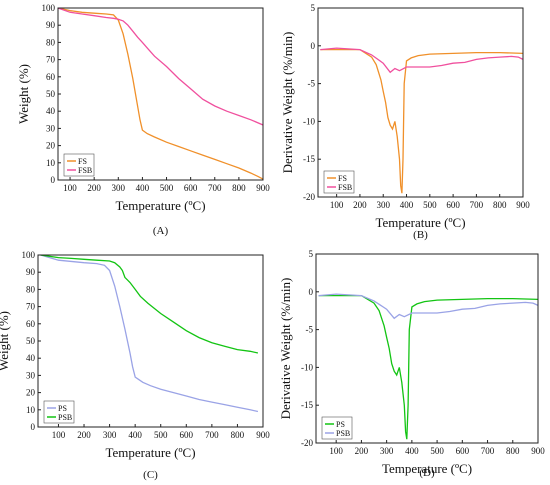 The height and width of the screenshot is (485, 550). I want to click on panel-label: (A), so click(161, 231).